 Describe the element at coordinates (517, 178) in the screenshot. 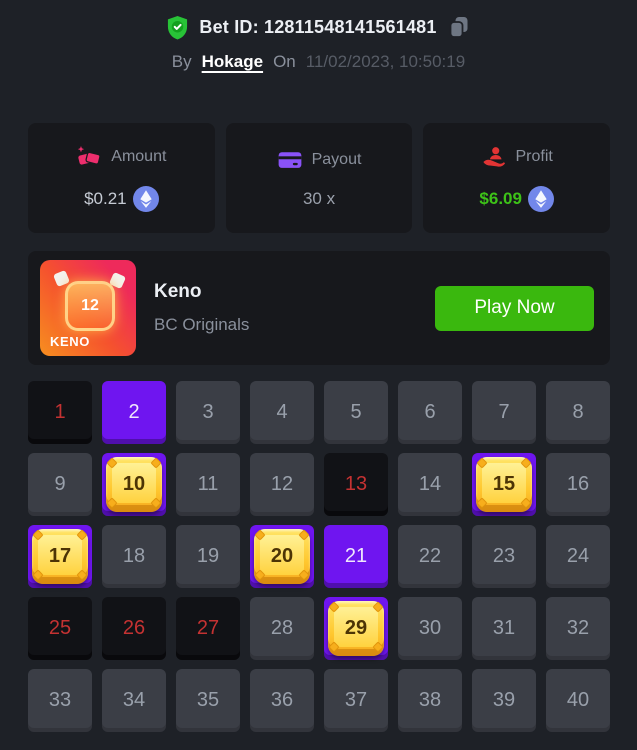

I see `profit-card: Profit $6.09` at that location.